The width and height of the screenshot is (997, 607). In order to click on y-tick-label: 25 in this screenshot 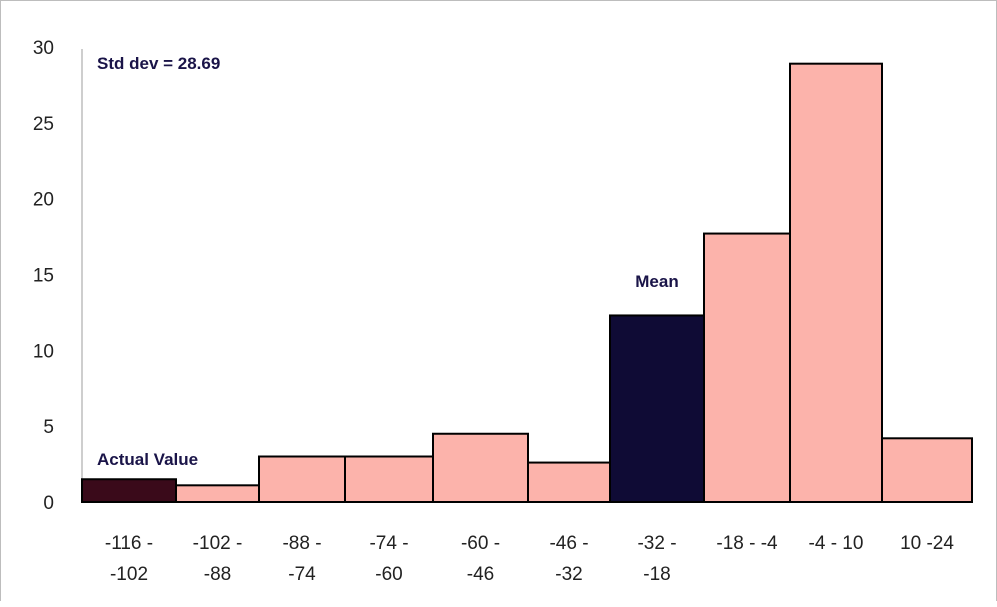, I will do `click(43, 124)`.